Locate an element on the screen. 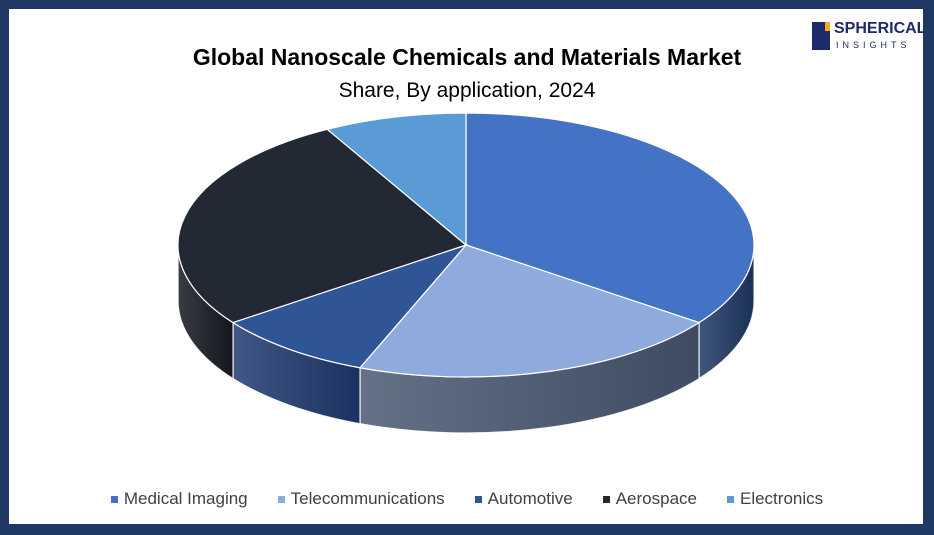  legend-label: Medical Imaging is located at coordinates (185, 498).